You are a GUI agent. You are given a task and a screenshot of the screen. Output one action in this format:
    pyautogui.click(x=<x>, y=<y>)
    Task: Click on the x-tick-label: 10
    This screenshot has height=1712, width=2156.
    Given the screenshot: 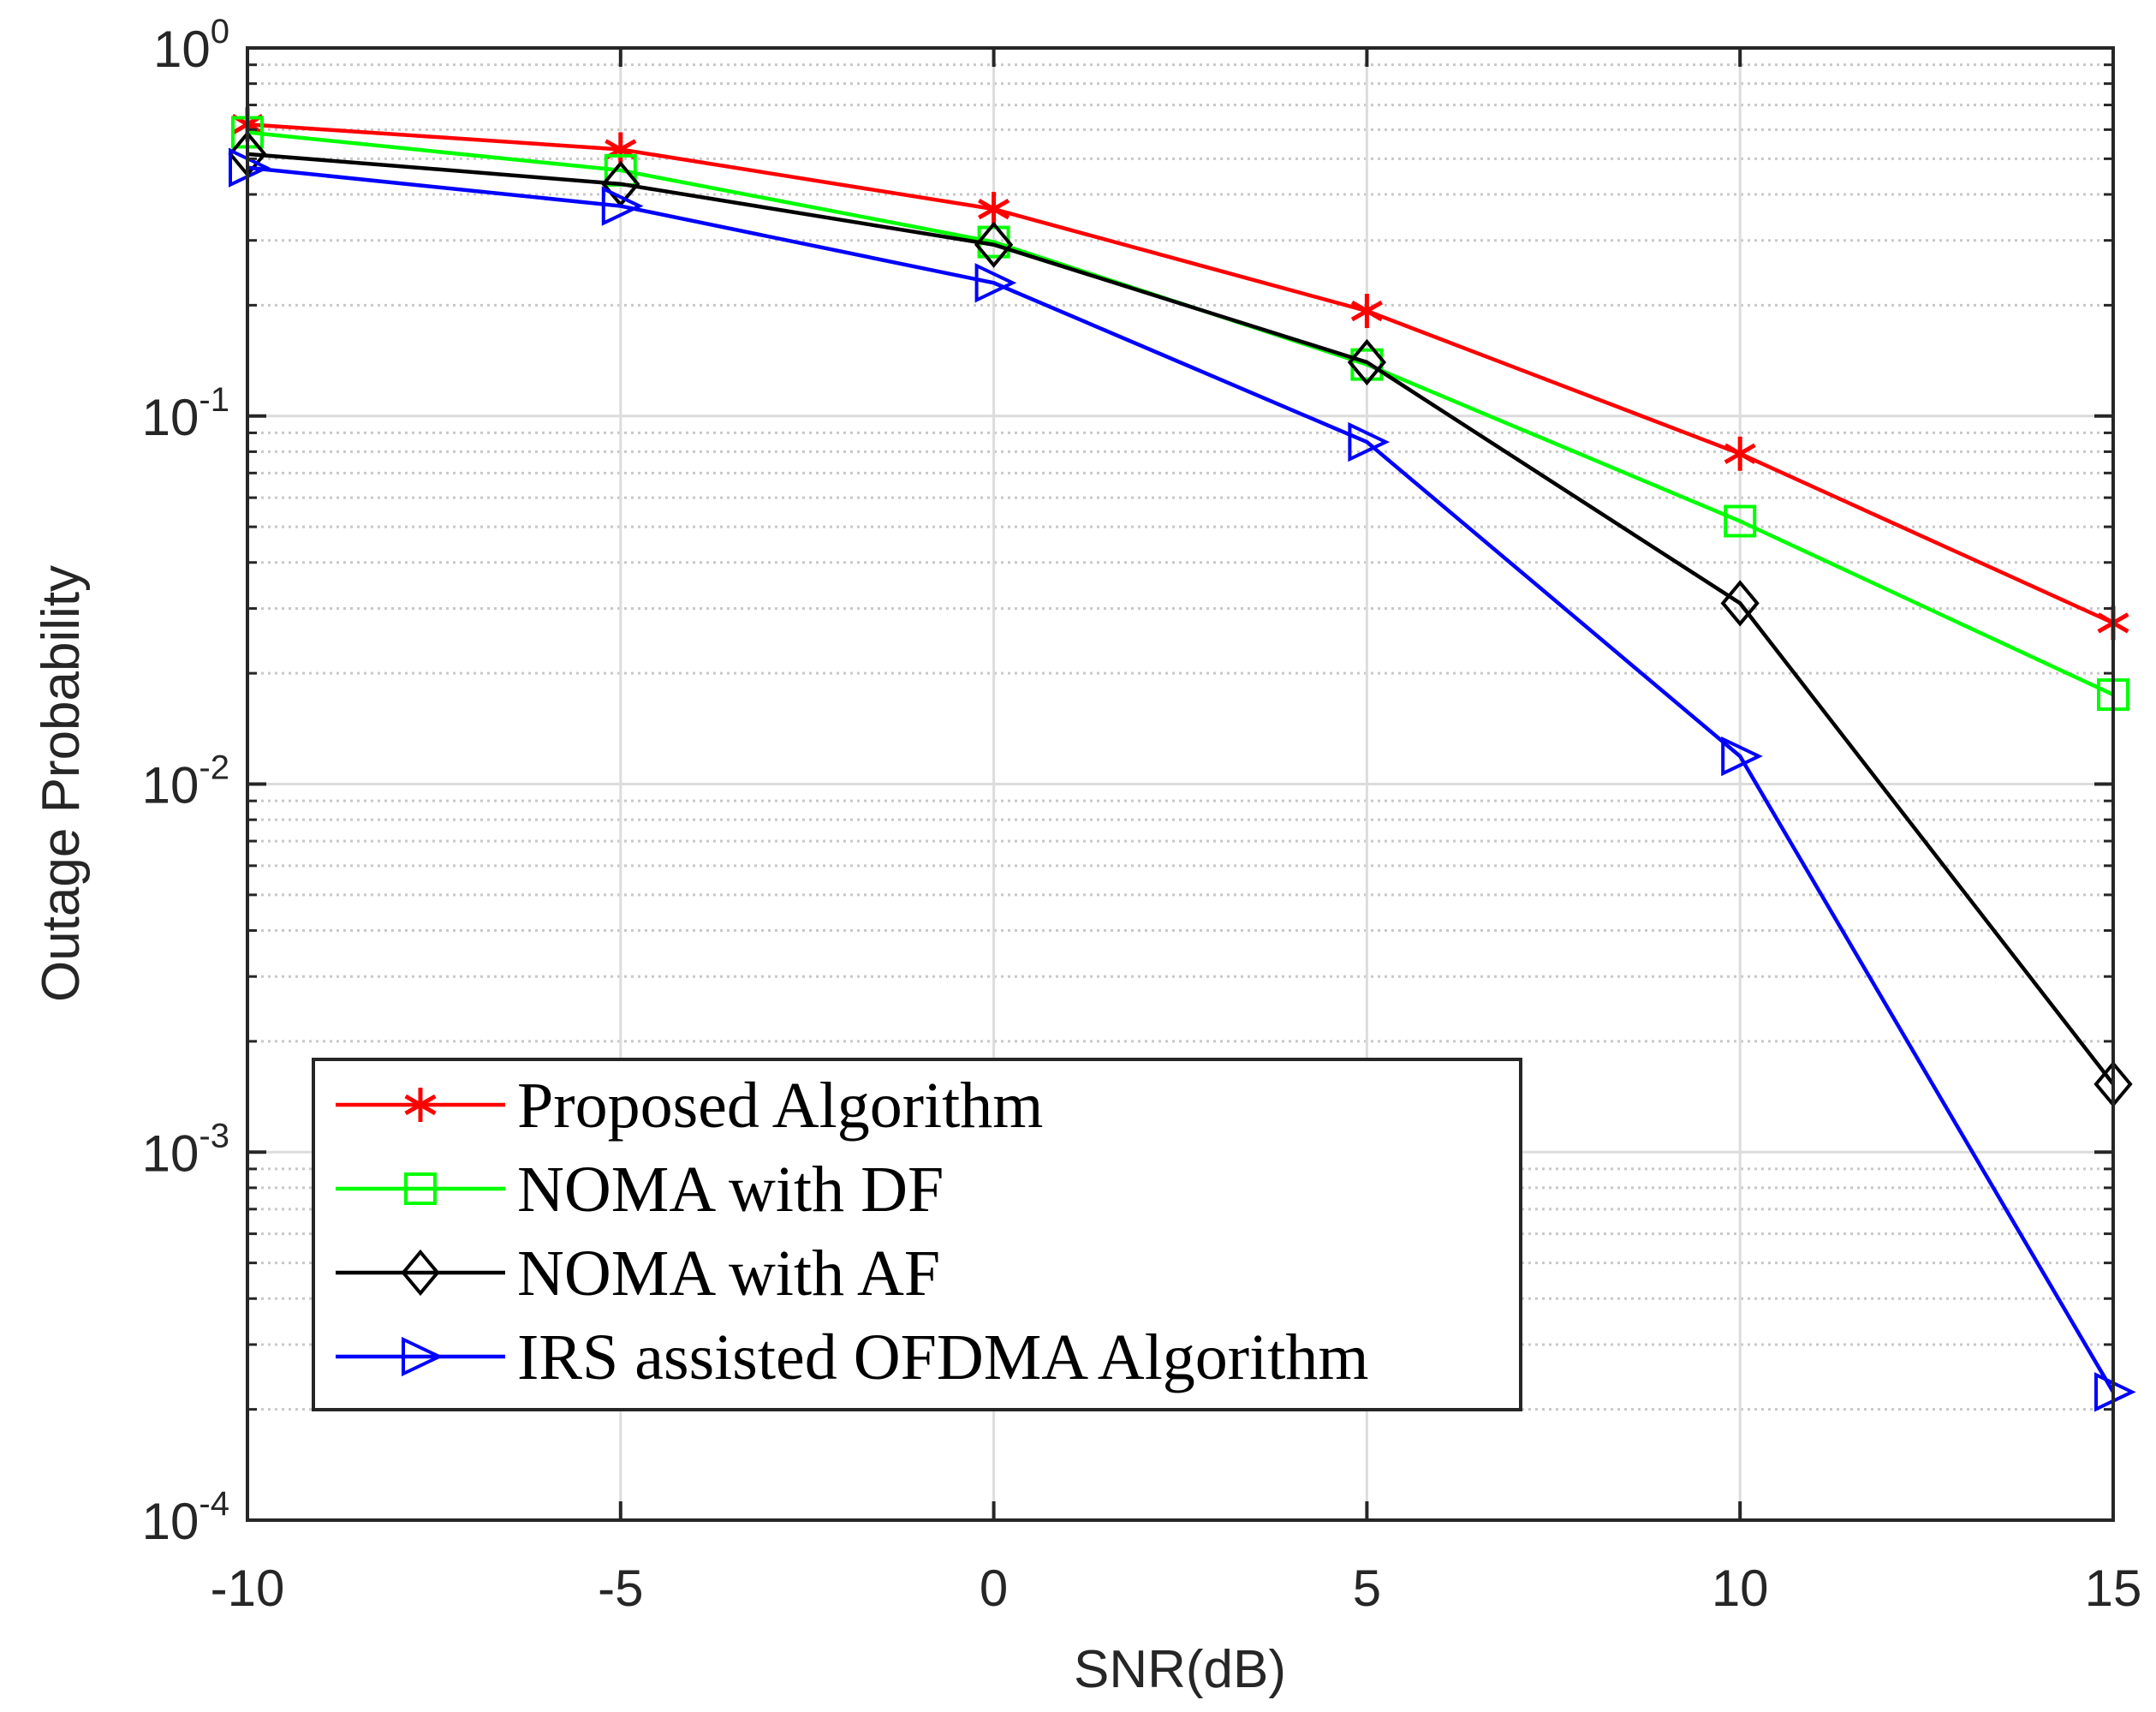 What is the action you would take?
    pyautogui.click(x=1740, y=1588)
    